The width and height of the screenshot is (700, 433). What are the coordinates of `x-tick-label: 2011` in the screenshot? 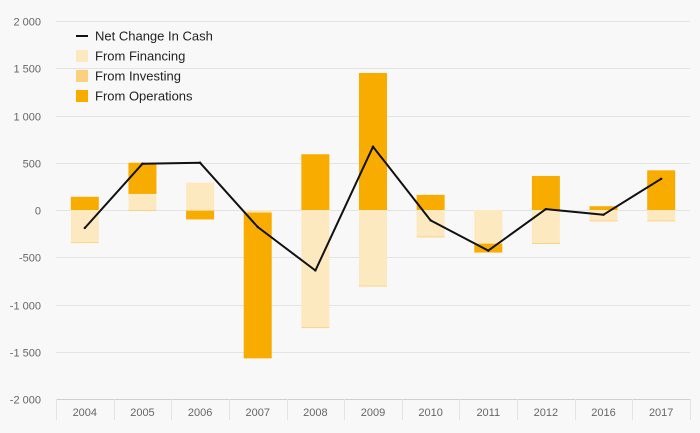 It's located at (488, 413).